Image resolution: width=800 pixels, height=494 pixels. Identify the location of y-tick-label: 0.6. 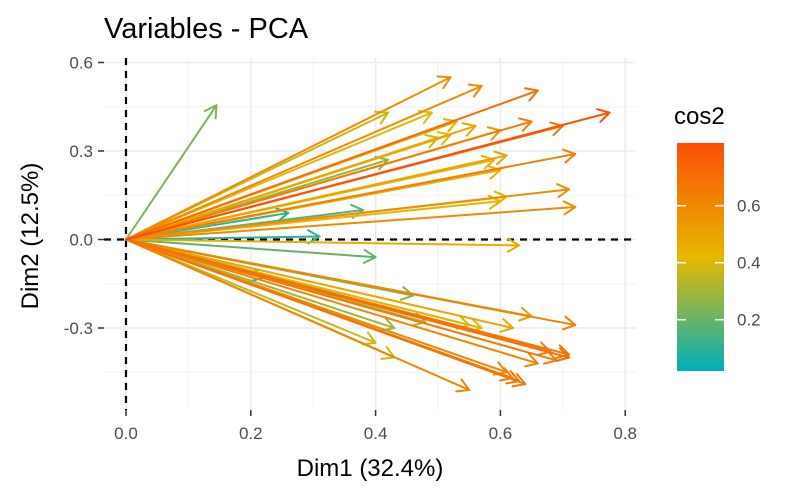
(81, 63).